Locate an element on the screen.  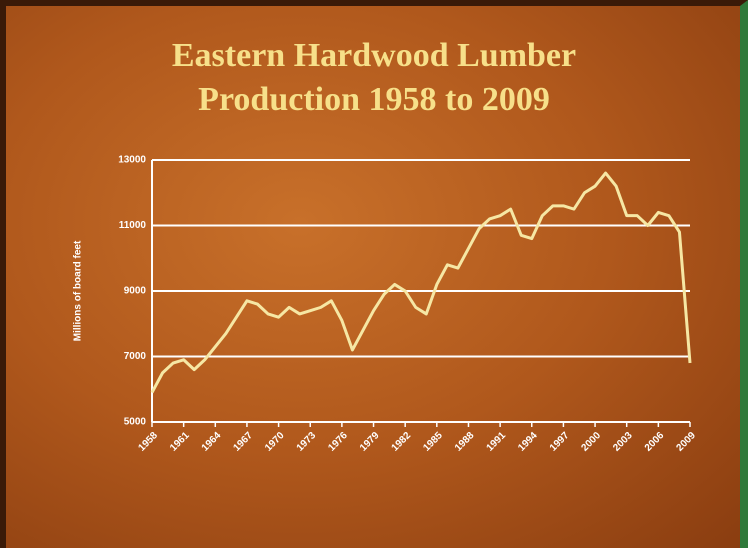
x-tick-label: 1994 is located at coordinates (528, 442).